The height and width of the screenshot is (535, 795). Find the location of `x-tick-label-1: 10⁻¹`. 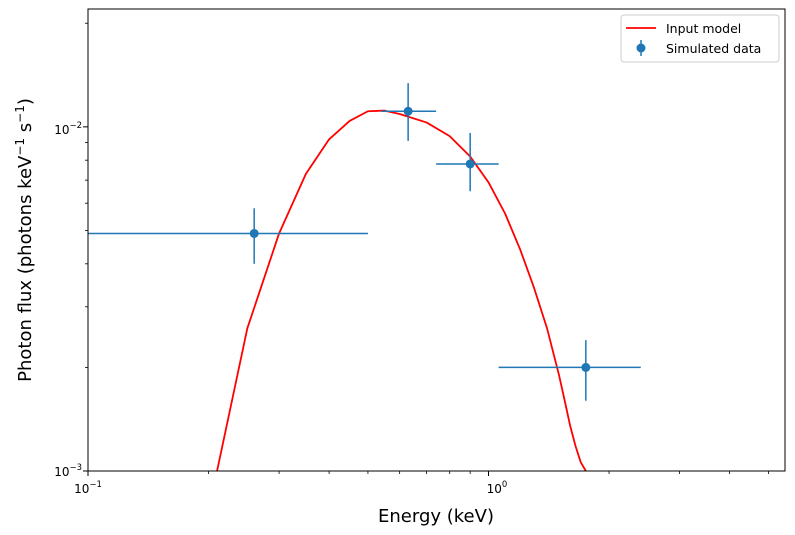

x-tick-label-1: 10⁻¹ is located at coordinates (88, 488).